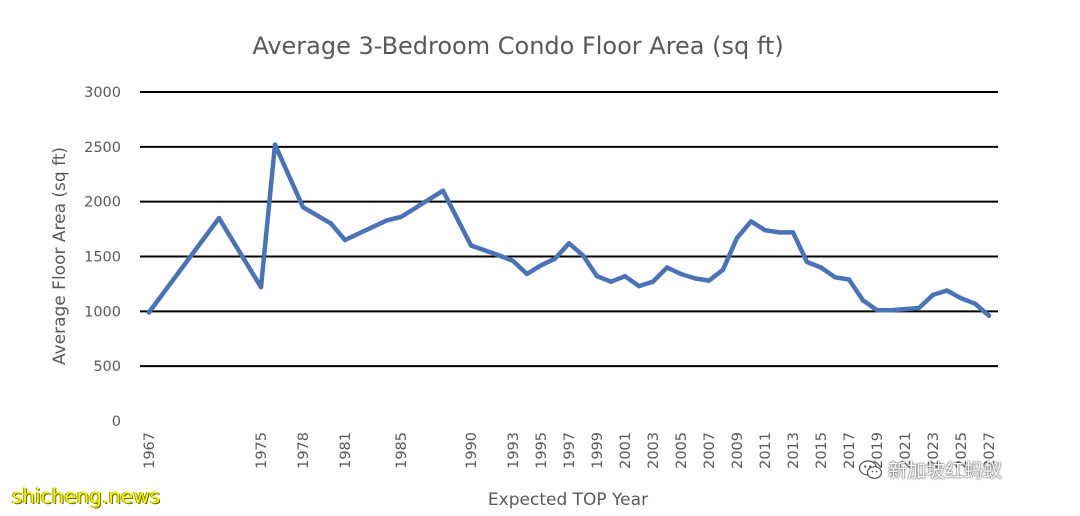 The image size is (1080, 516). What do you see at coordinates (262, 450) in the screenshot?
I see `x-tick-label: 1975` at bounding box center [262, 450].